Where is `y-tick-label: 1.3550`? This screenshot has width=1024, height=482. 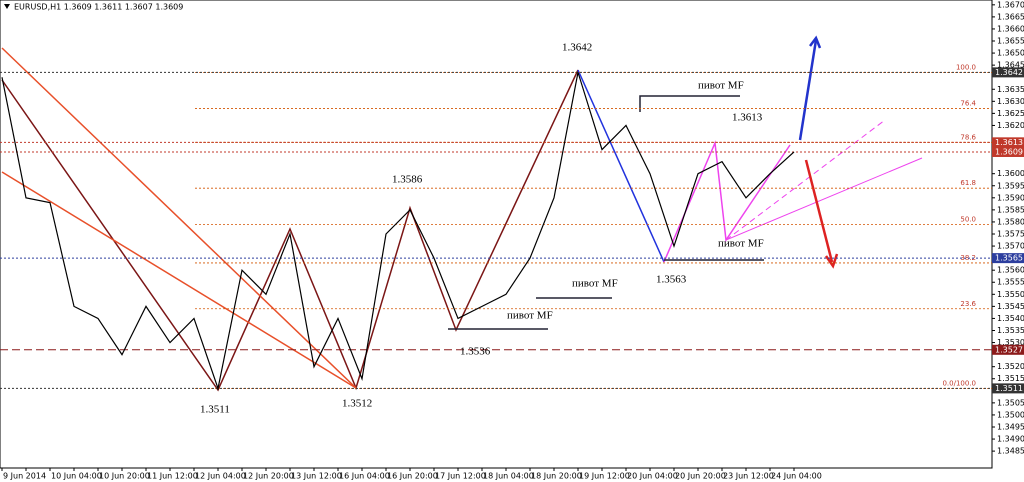
y-tick-label: 1.3550 is located at coordinates (1010, 294).